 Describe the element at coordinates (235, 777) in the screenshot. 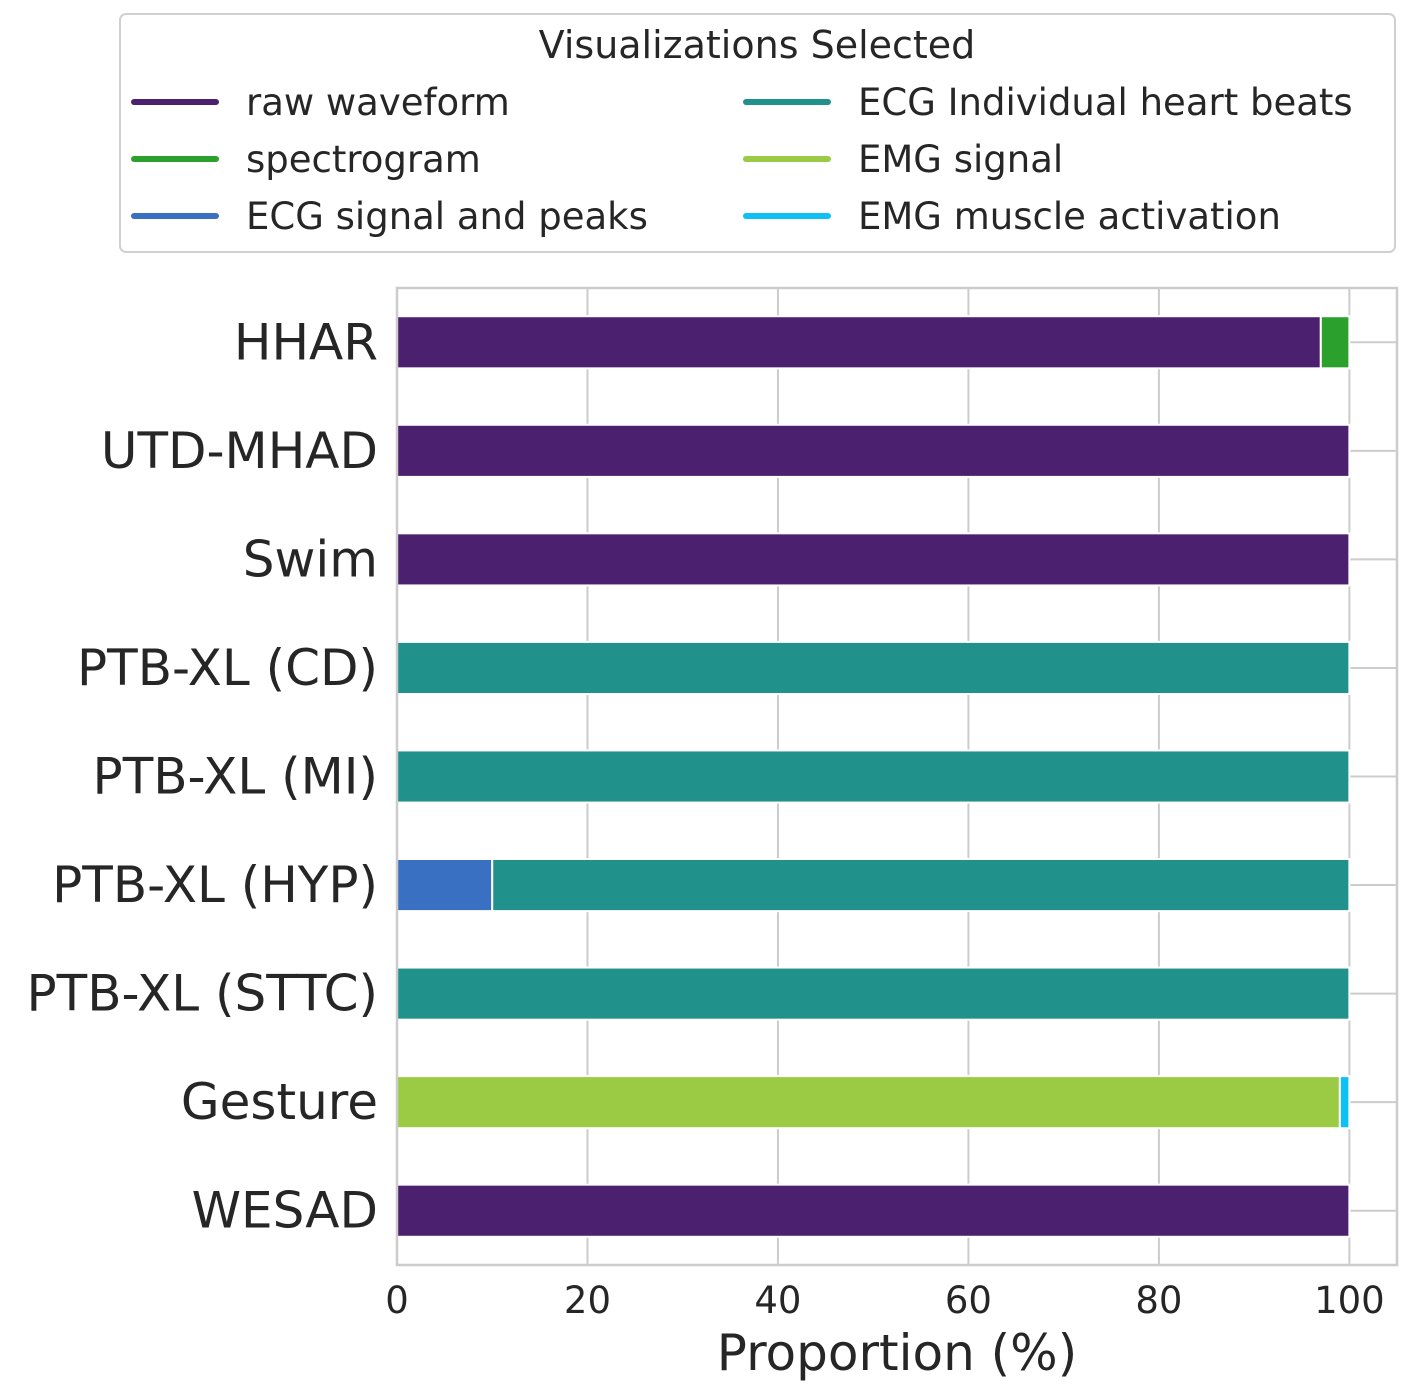

I see `y-tick-label: PTB-XL (MI)` at that location.